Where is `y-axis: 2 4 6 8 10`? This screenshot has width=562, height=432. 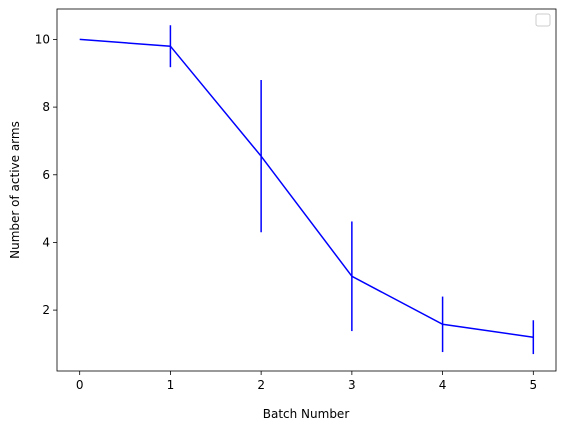
y-axis: 2 4 6 8 10 is located at coordinates (46, 174).